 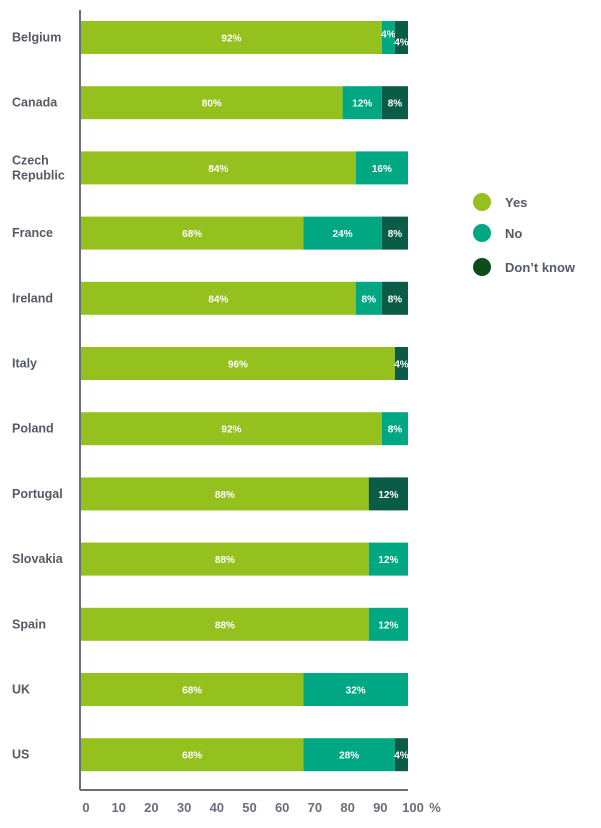 I want to click on data-label: 28%, so click(x=349, y=756).